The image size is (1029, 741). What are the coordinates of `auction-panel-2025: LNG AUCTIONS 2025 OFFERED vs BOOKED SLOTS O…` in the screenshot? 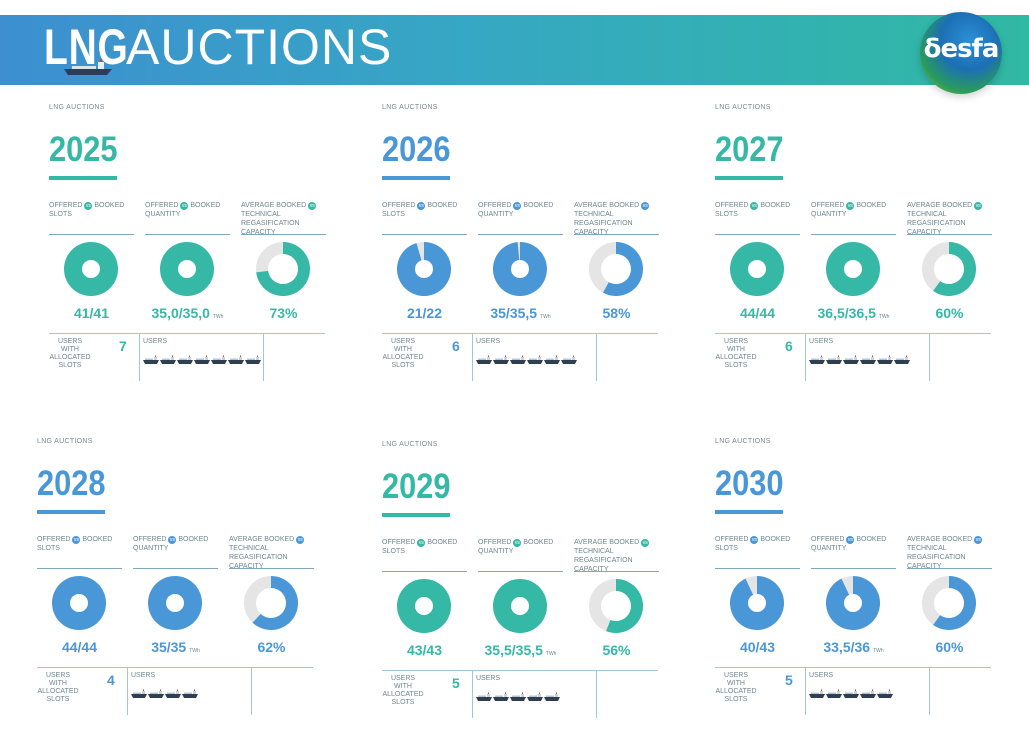 It's located at (194, 254).